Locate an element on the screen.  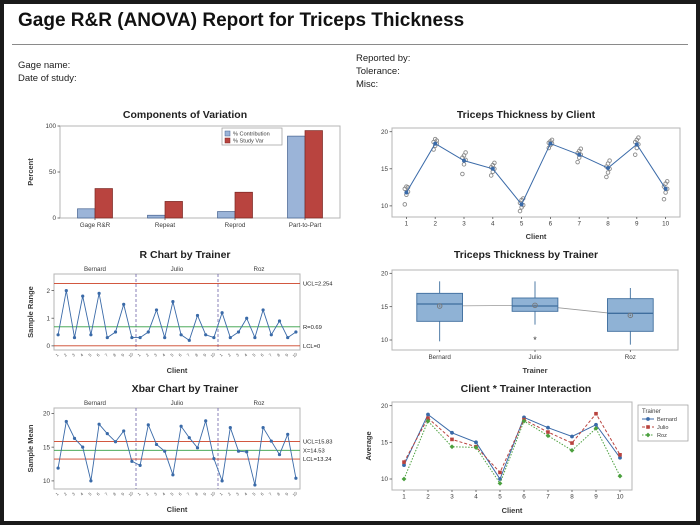
svg-text: % Study Var is located at coordinates (248, 142).